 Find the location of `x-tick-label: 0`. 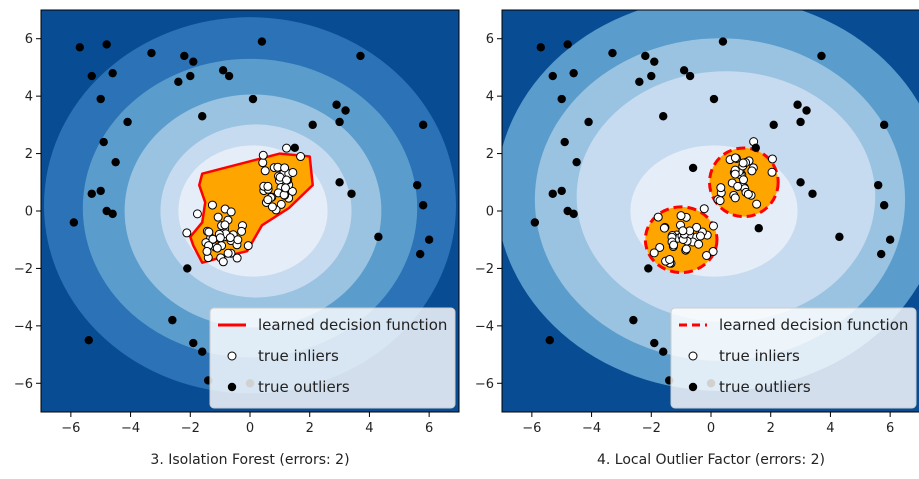

x-tick-label: 0 is located at coordinates (711, 428).